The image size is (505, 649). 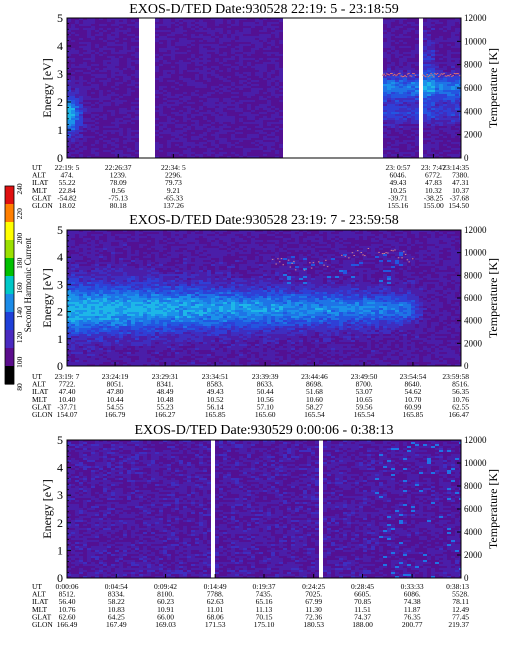 What do you see at coordinates (60, 46) in the screenshot?
I see `y-tick-label: 4` at bounding box center [60, 46].